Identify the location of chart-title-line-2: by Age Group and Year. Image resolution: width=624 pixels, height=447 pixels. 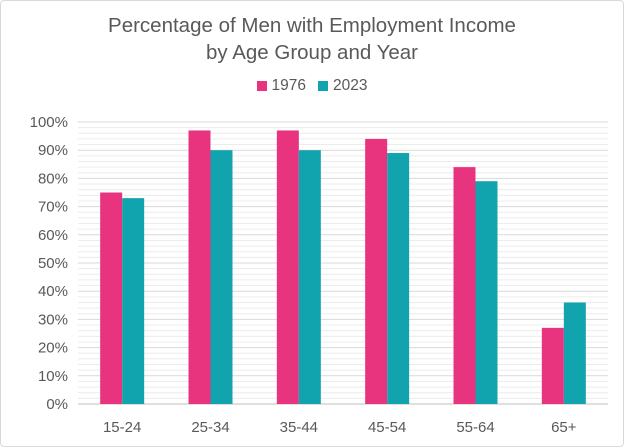
(311, 52).